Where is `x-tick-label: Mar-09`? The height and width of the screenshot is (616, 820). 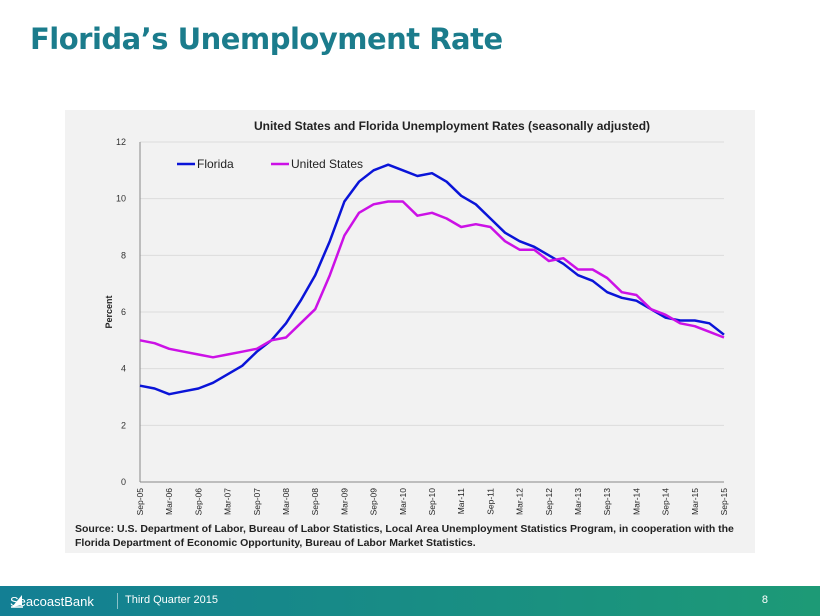 x-tick-label: Mar-09 is located at coordinates (344, 501).